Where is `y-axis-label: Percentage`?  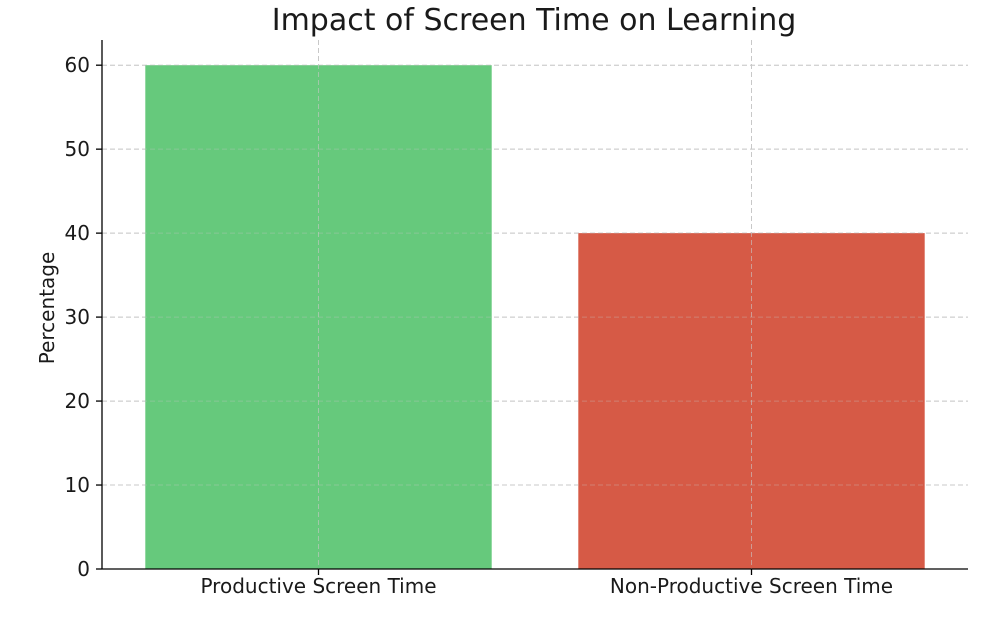 y-axis-label: Percentage is located at coordinates (47, 308).